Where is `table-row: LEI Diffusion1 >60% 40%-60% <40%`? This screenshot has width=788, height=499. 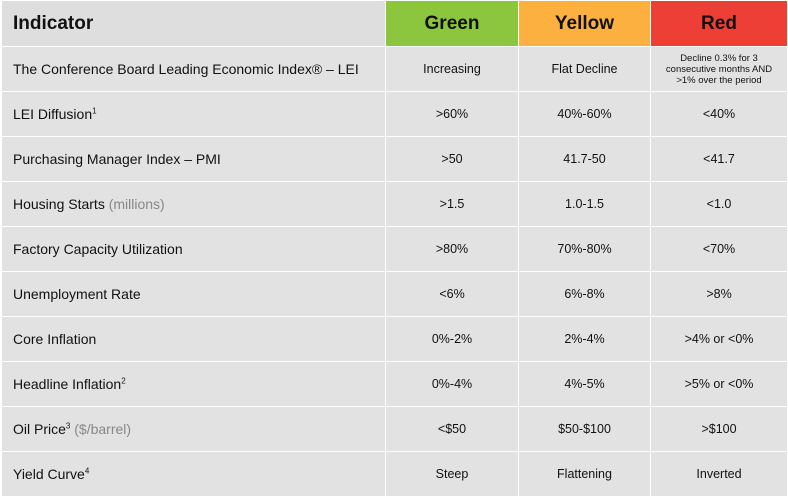 table-row: LEI Diffusion1 >60% 40%-60% <40% is located at coordinates (394, 114).